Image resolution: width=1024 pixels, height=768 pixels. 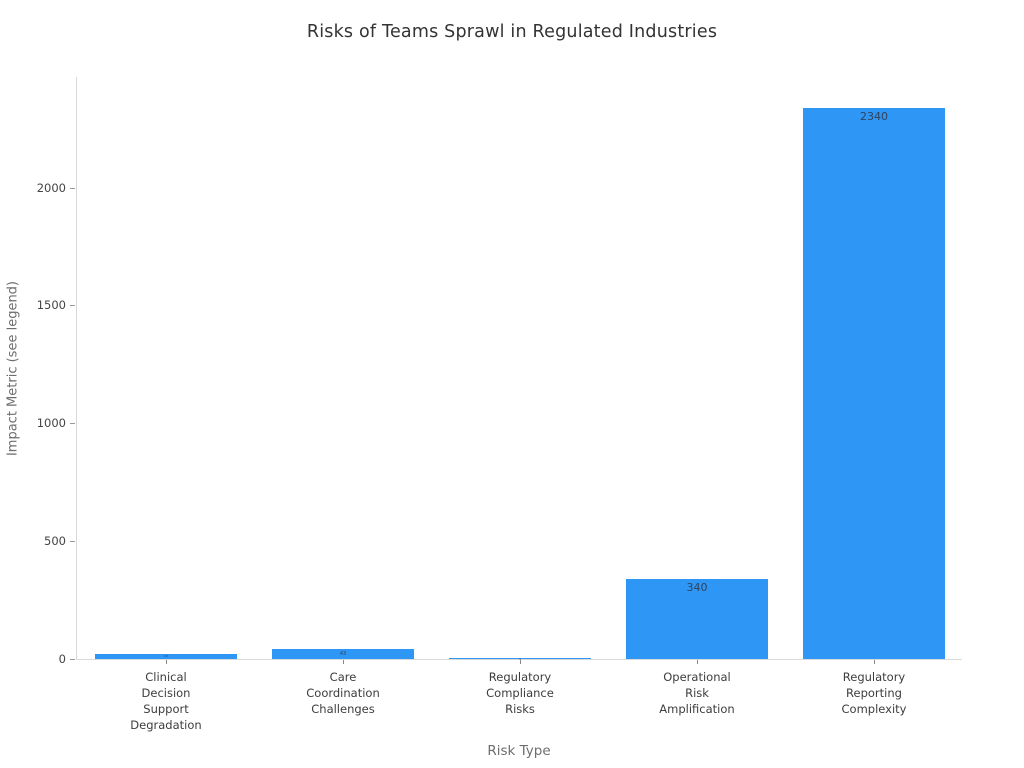 What do you see at coordinates (520, 693) in the screenshot?
I see `x-category-label: Regulatory Compliance Risks` at bounding box center [520, 693].